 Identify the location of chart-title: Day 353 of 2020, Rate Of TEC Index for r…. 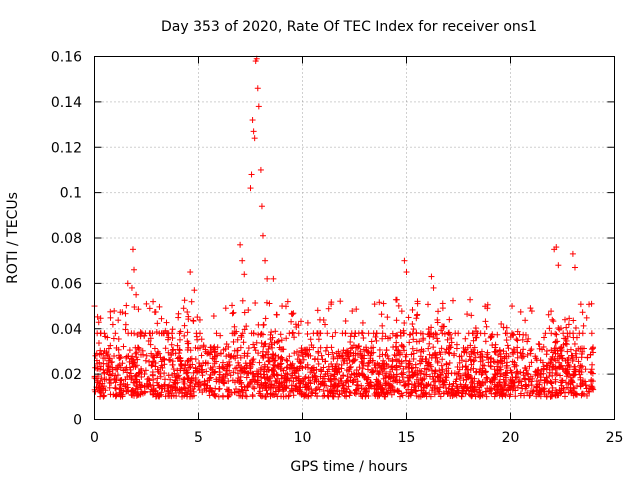
(349, 27).